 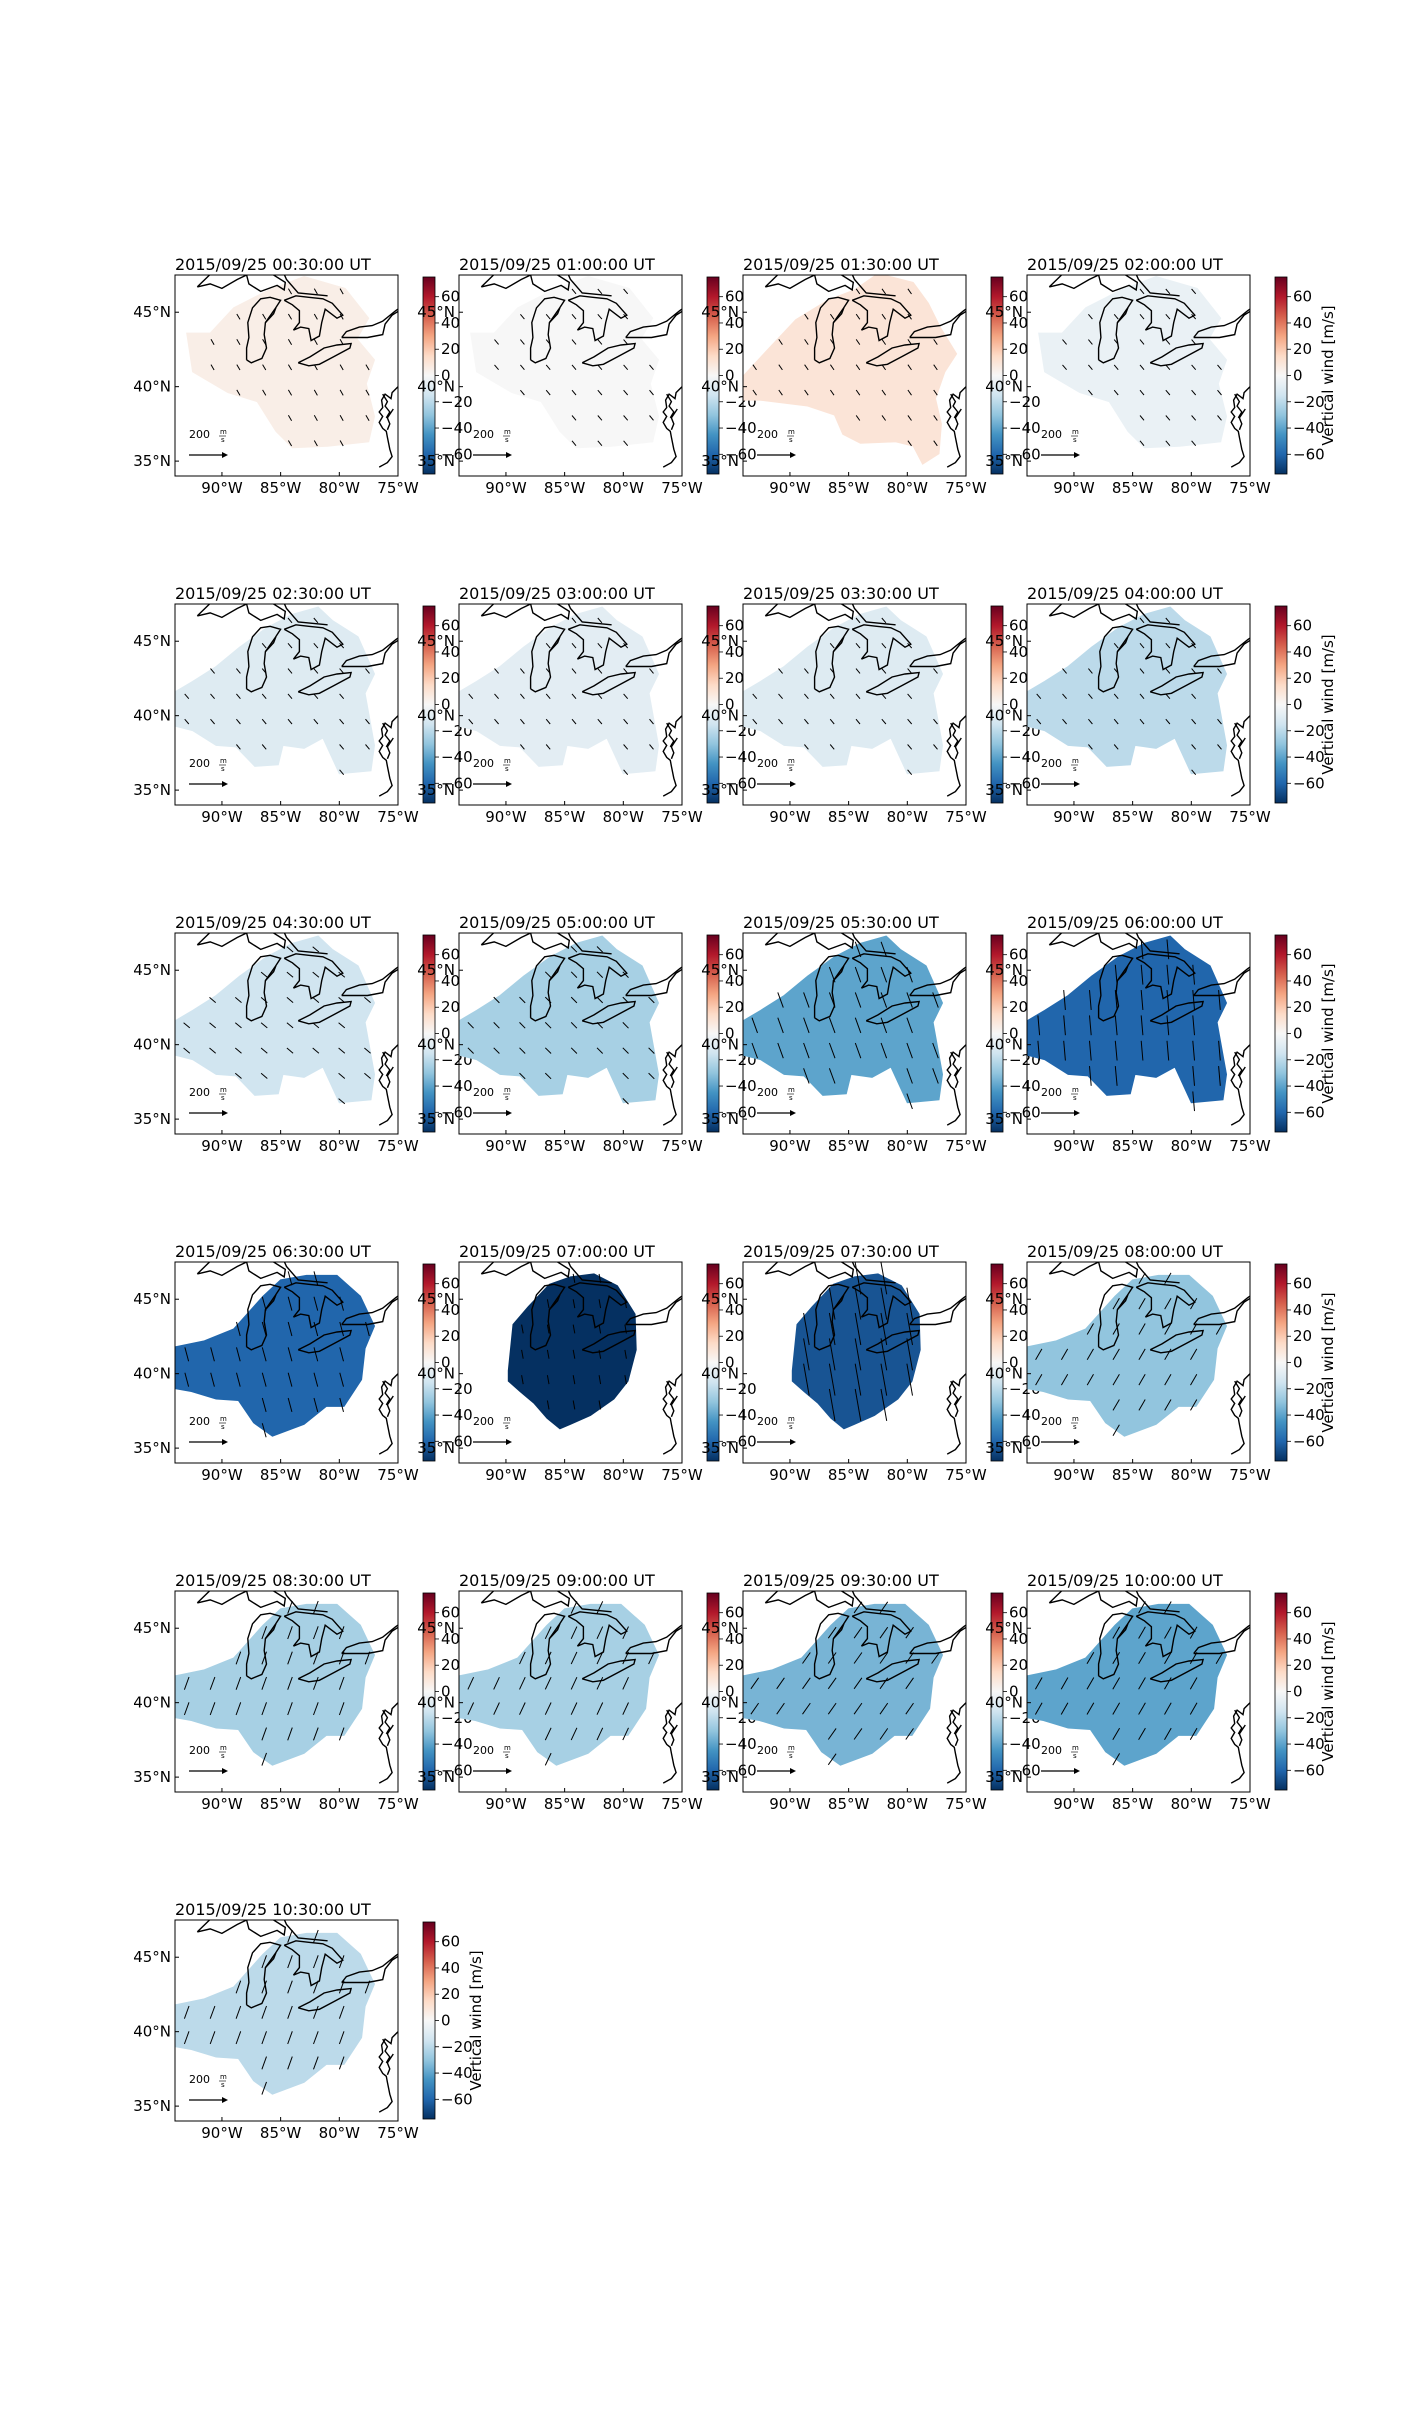 I want to click on reference-vector-unit-num: m, so click(x=791, y=761).